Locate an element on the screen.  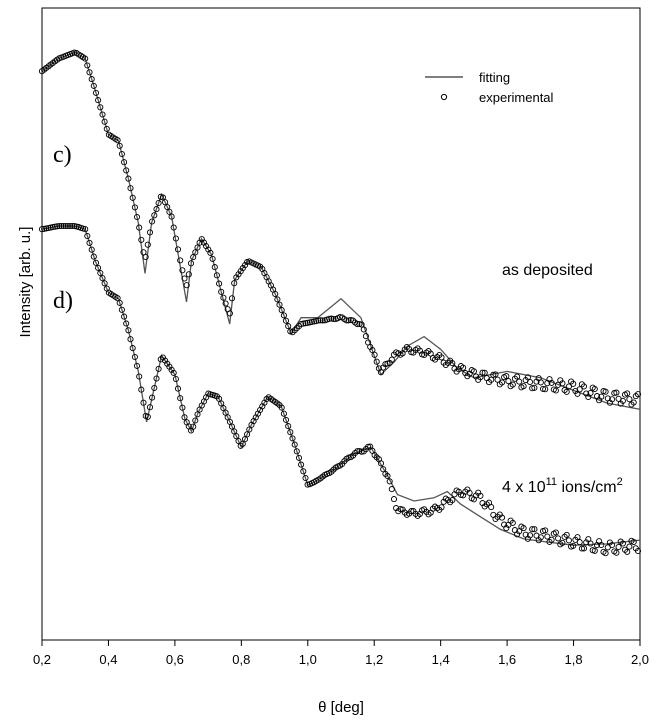
x-tick-label: 2,0 is located at coordinates (640, 659).